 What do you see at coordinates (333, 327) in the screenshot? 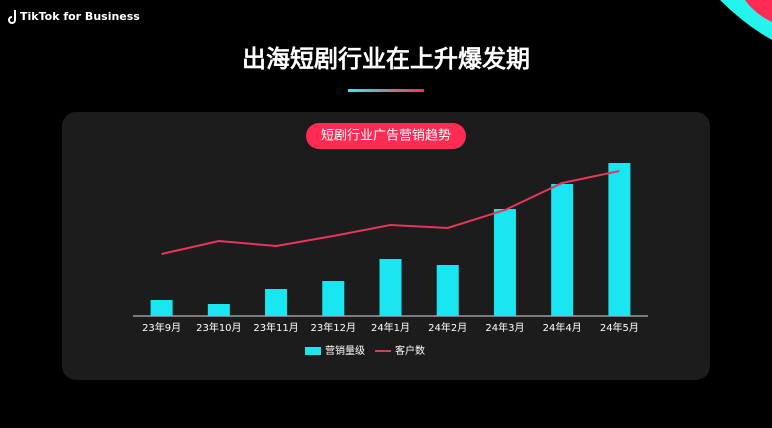
I see `x-tick-label: 23年12月` at bounding box center [333, 327].